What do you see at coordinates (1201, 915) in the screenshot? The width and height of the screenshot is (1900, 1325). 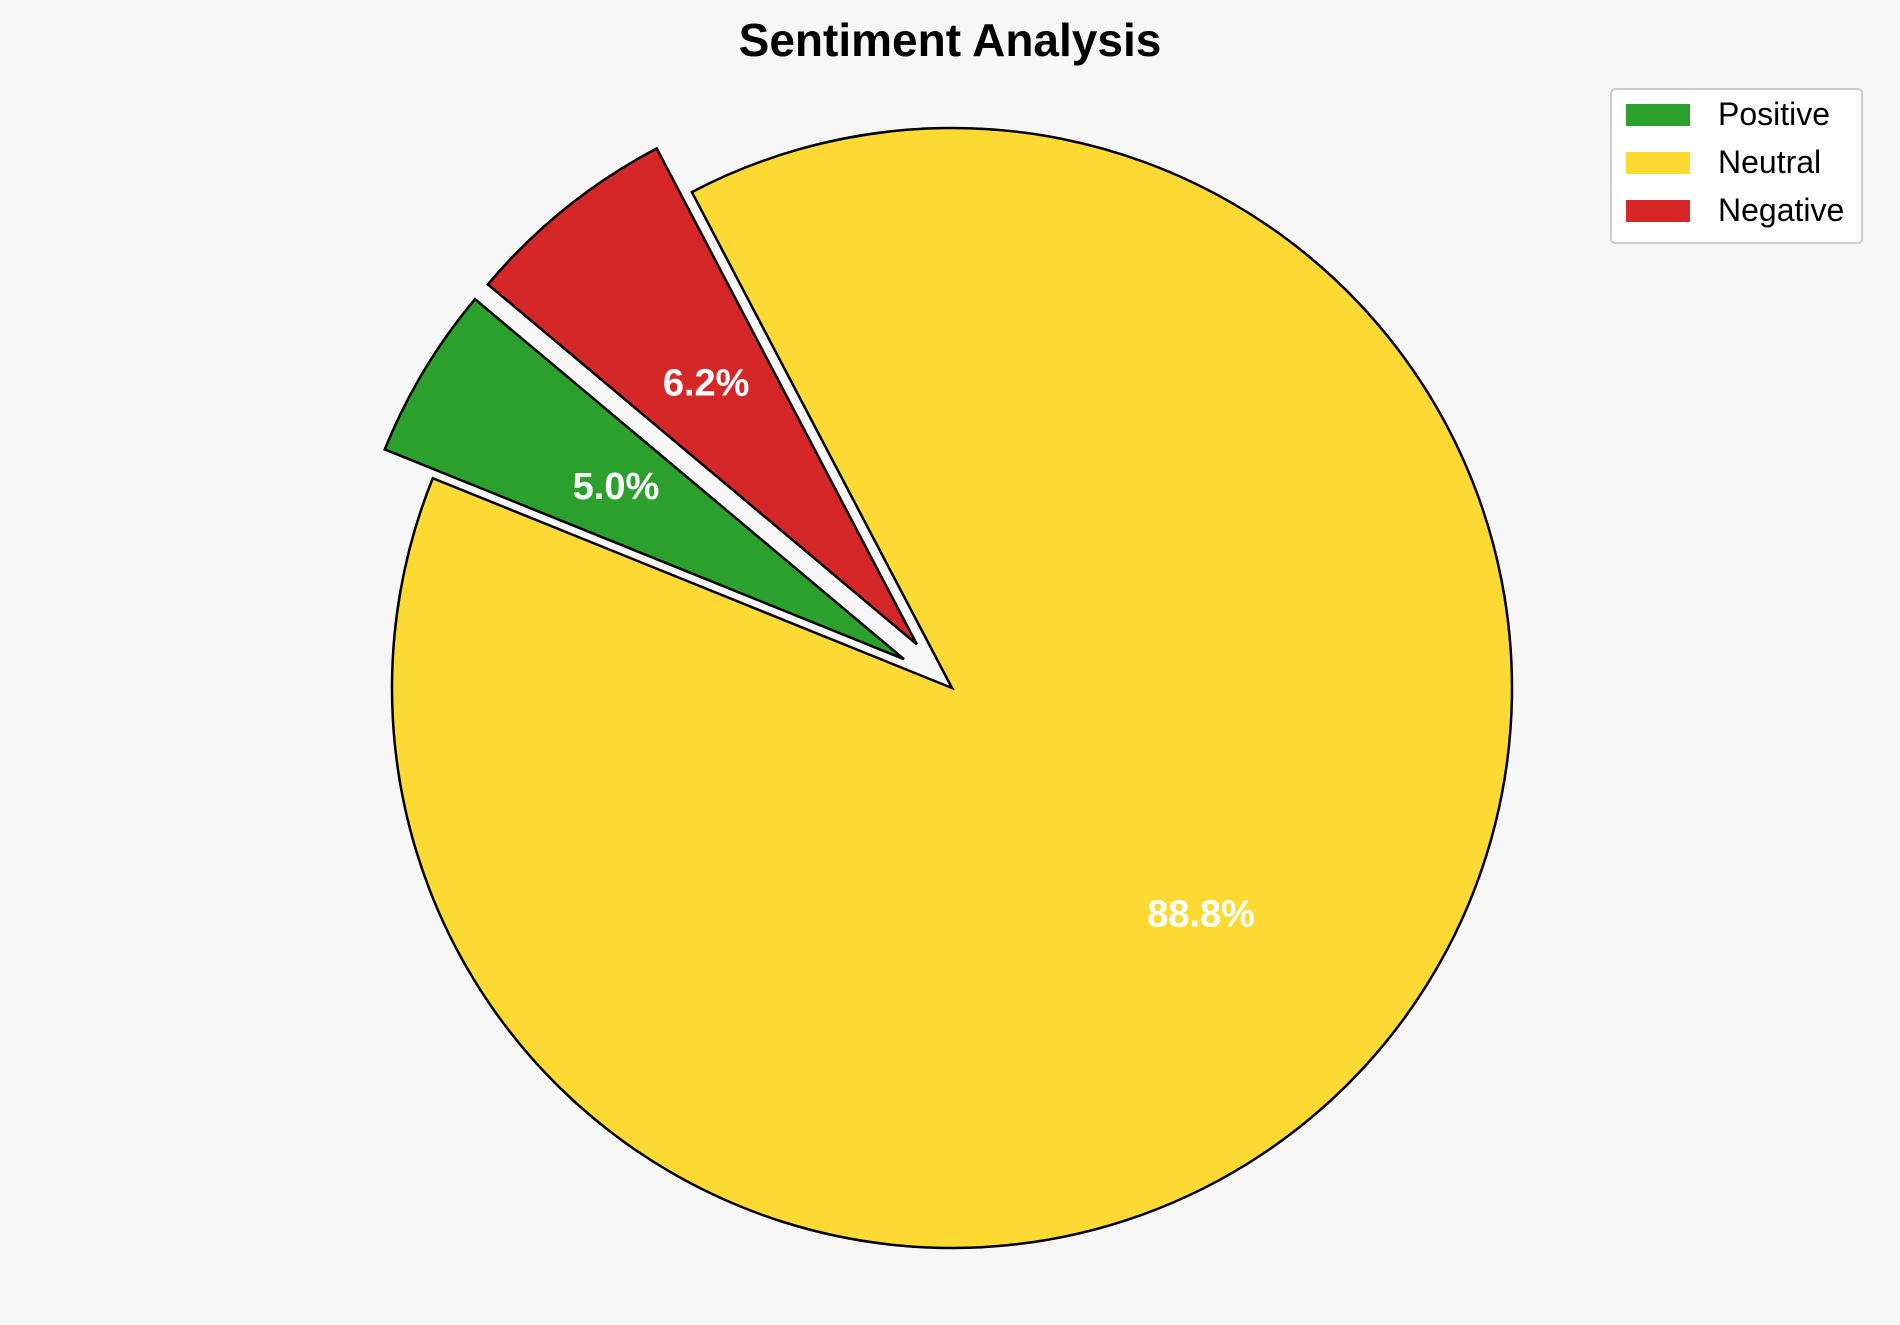 I see `slice-label-neutral: 88.8%` at bounding box center [1201, 915].